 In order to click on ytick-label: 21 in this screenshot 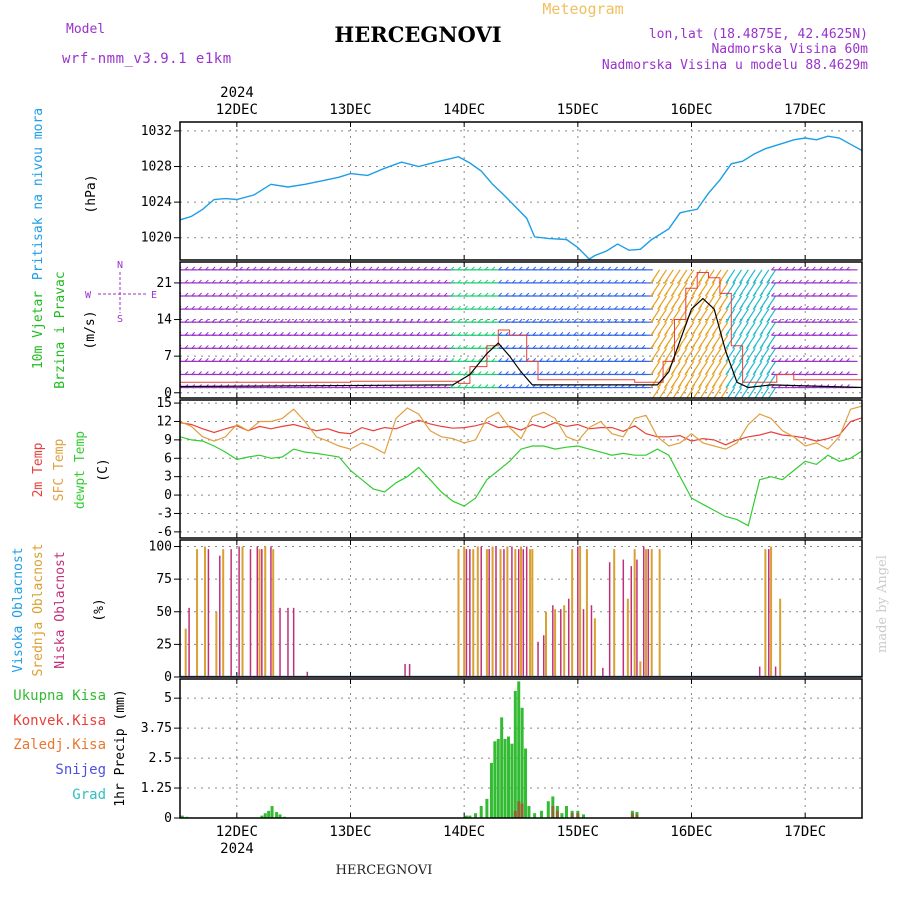, I will do `click(164, 283)`.